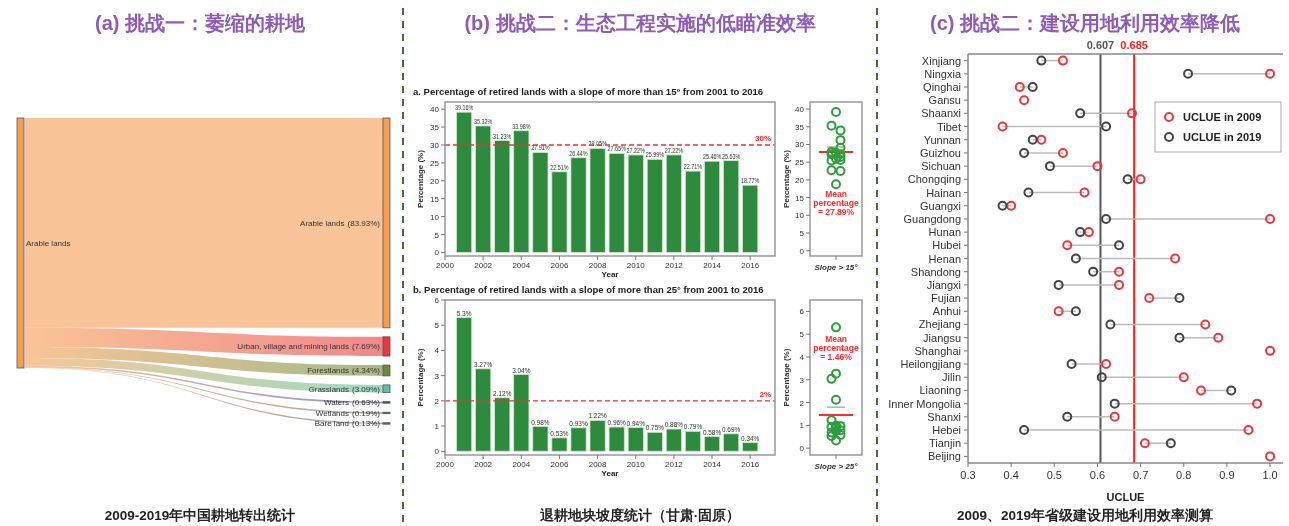 This screenshot has height=526, width=1289. Describe the element at coordinates (331, 424) in the screenshot. I see `category-label: Bare land` at that location.